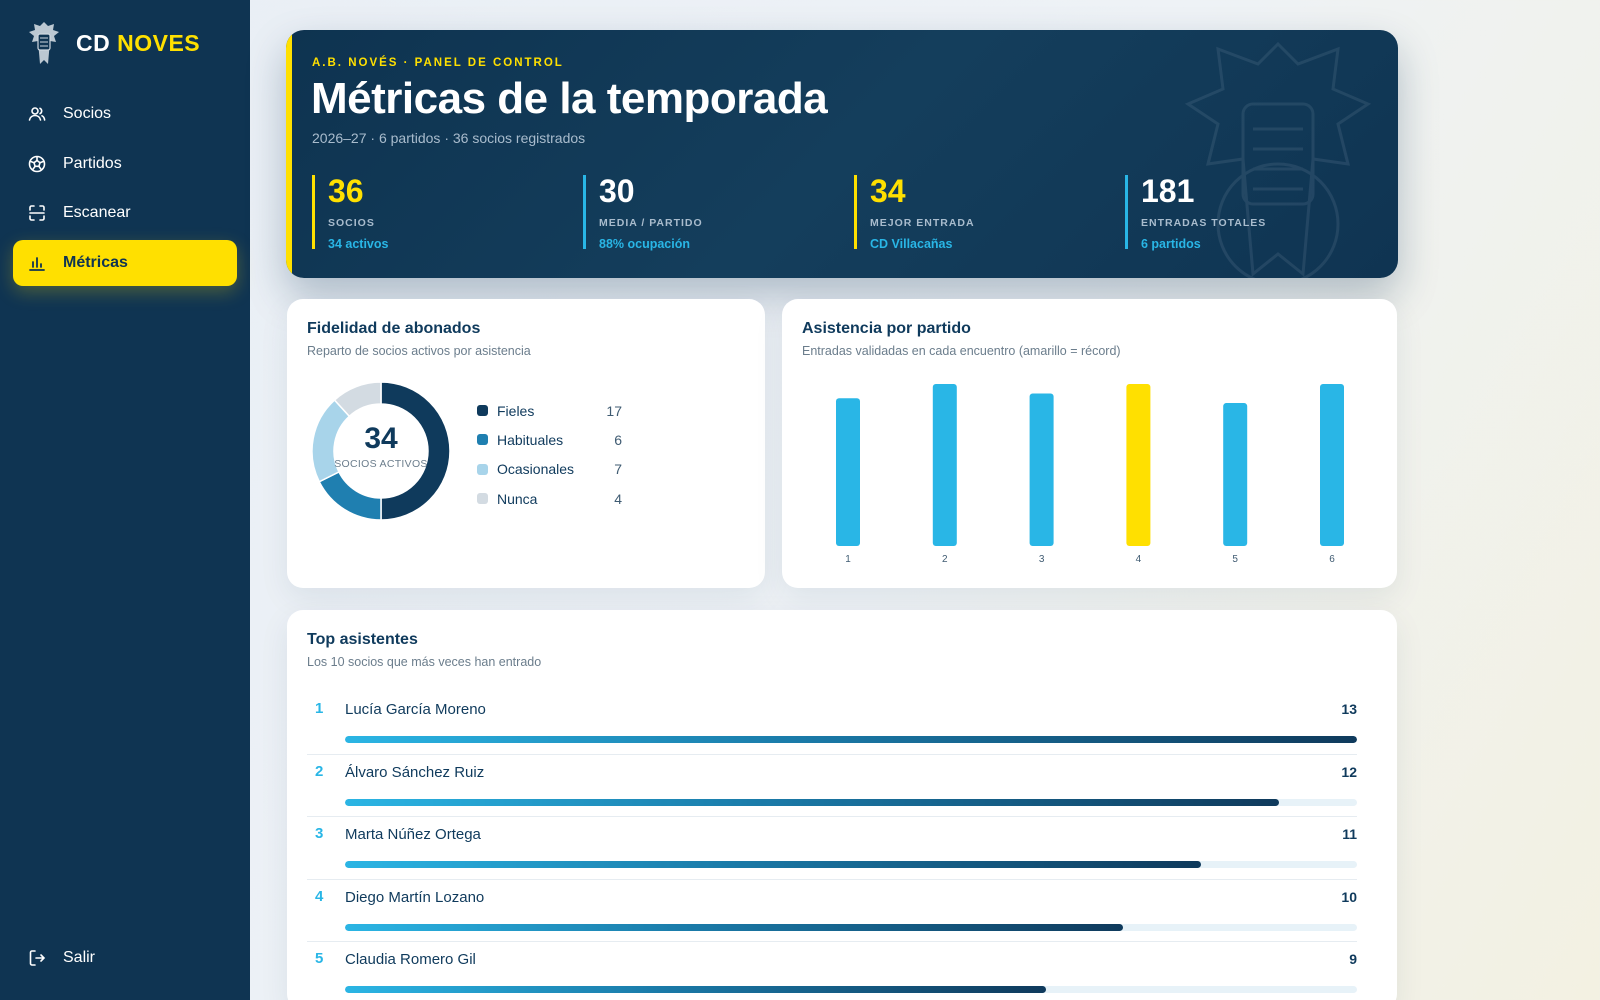 This screenshot has width=1600, height=1000. Describe the element at coordinates (92, 163) in the screenshot. I see `nav-label: Partidos` at that location.